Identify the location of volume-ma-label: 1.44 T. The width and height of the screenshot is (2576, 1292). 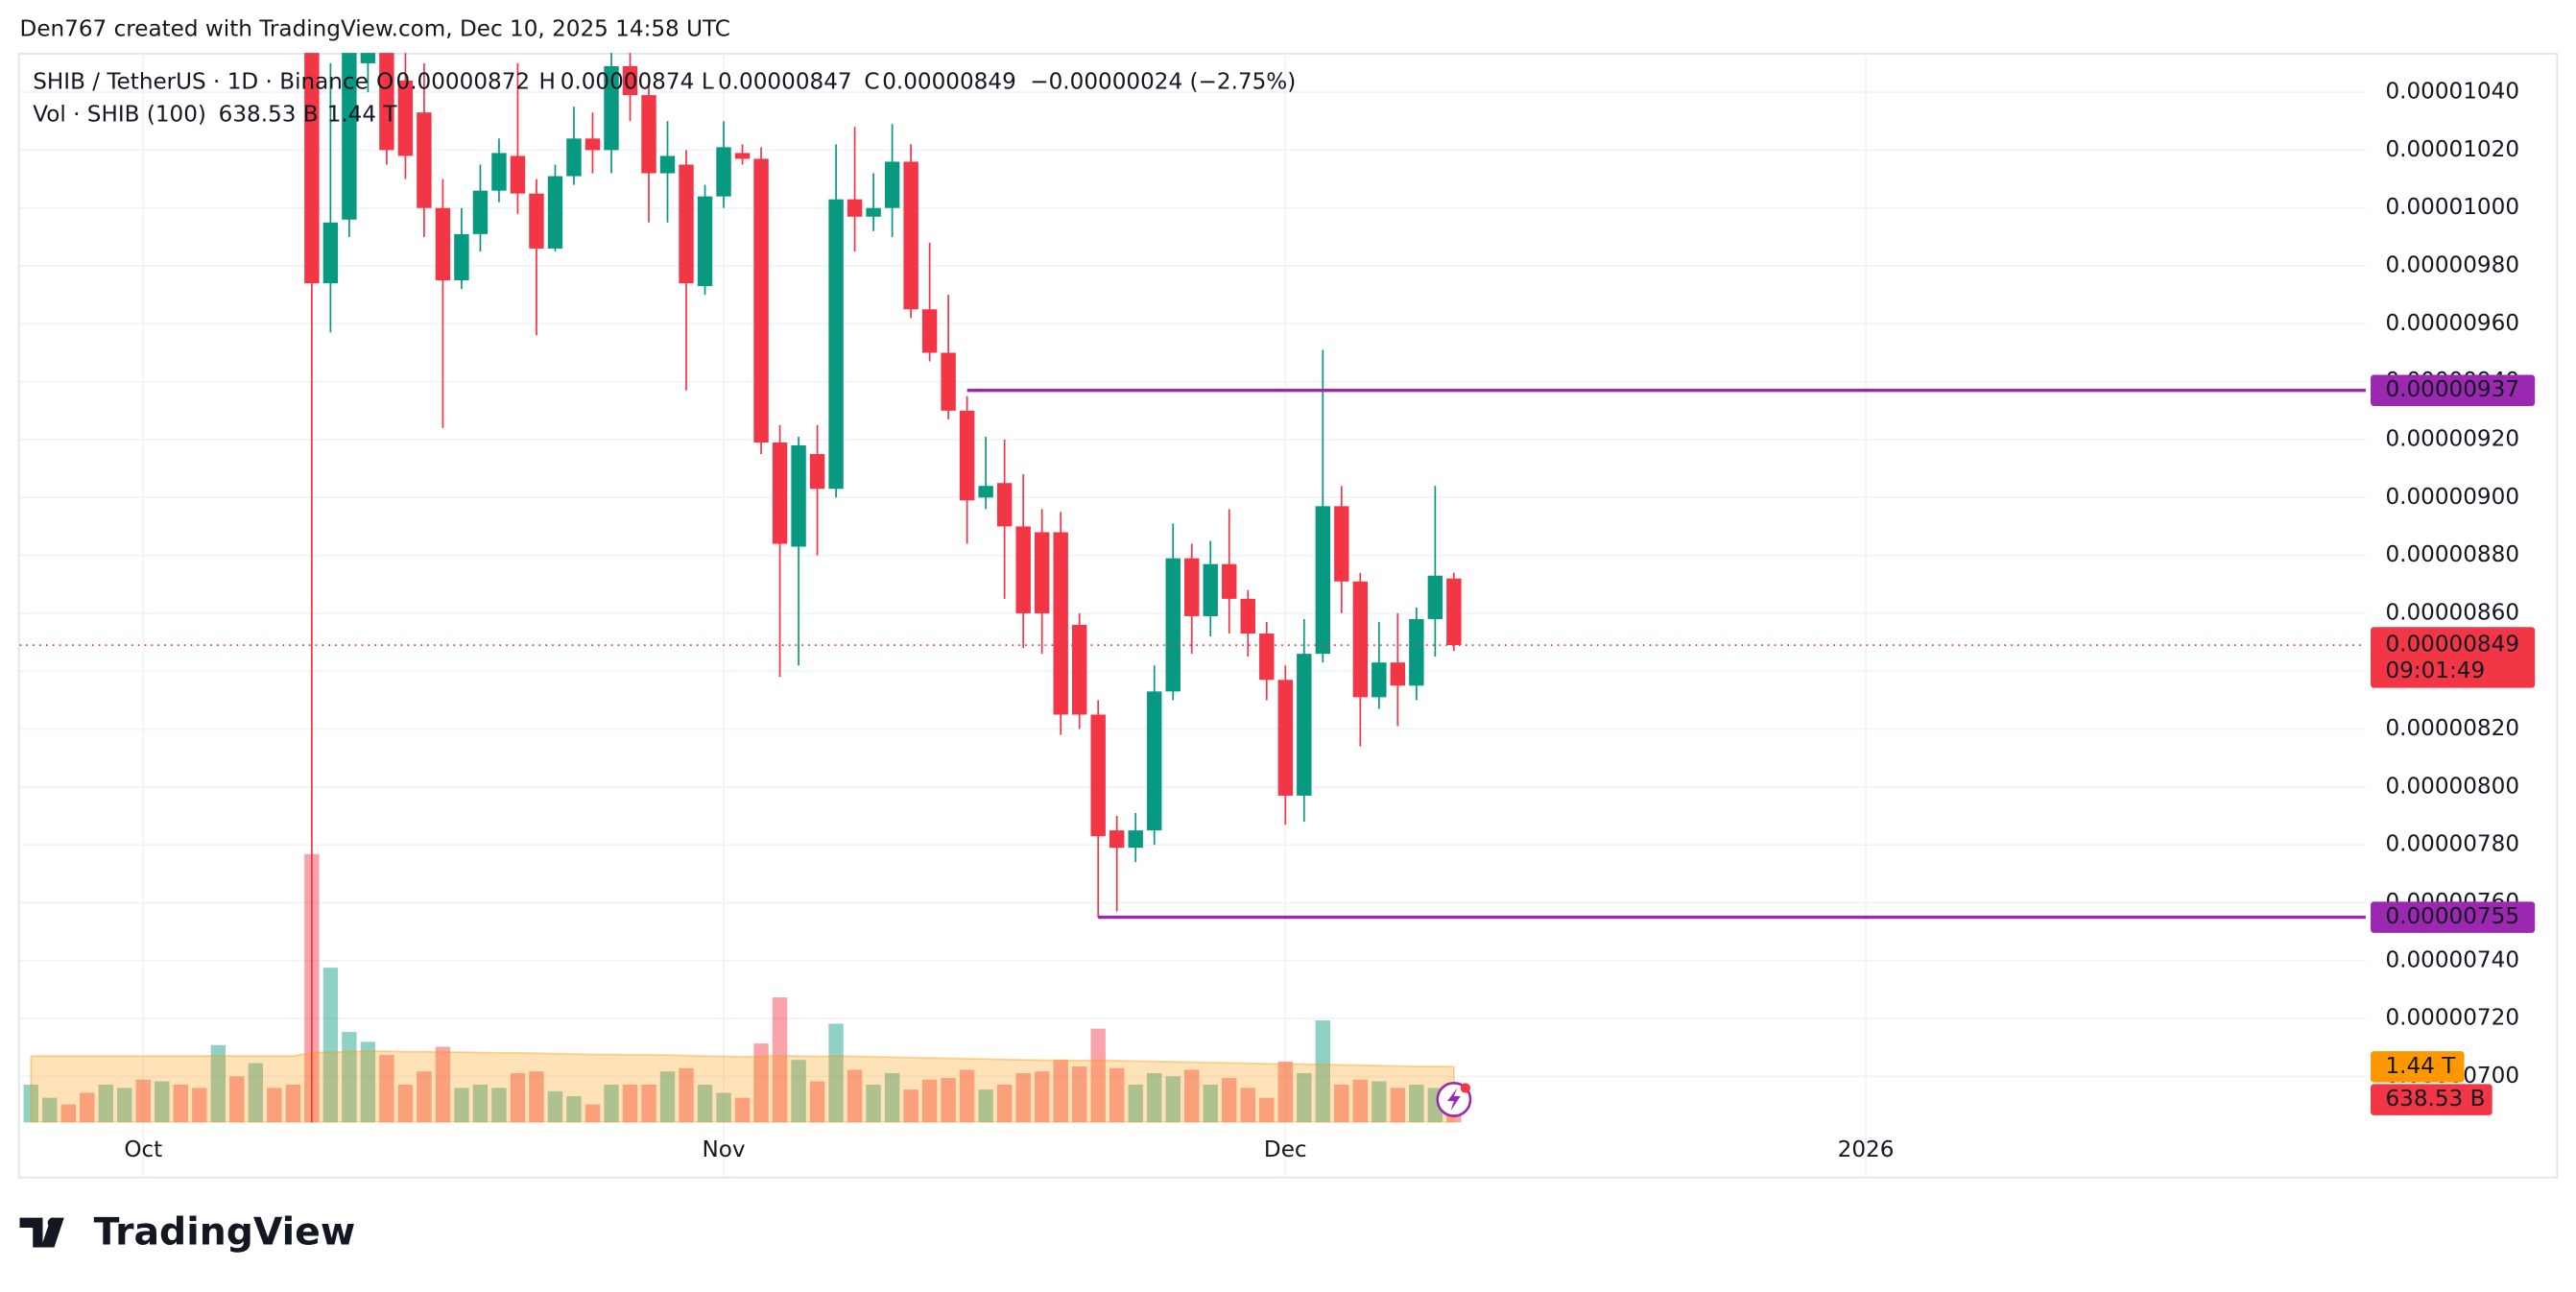
(2420, 1067).